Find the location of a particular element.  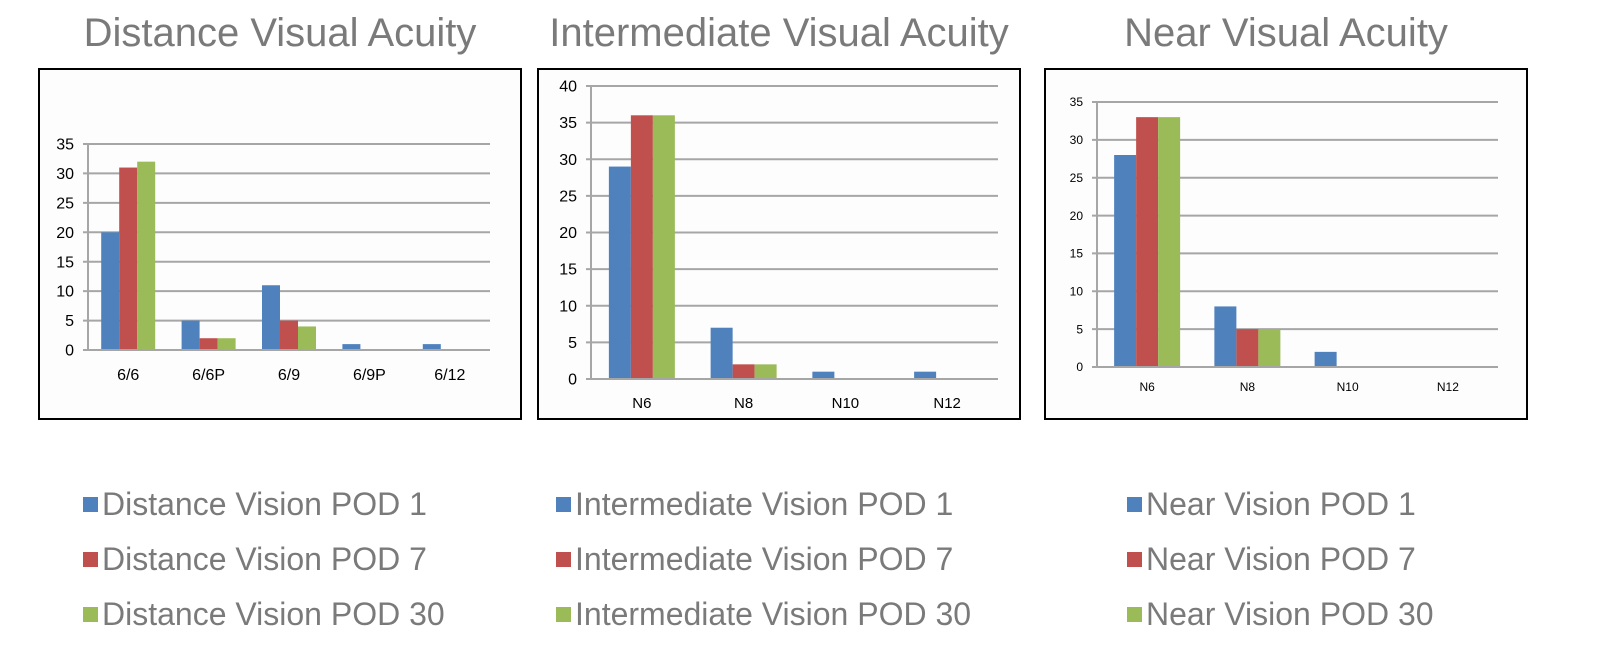

legend-label: Distance Vision POD 1 is located at coordinates (264, 504).